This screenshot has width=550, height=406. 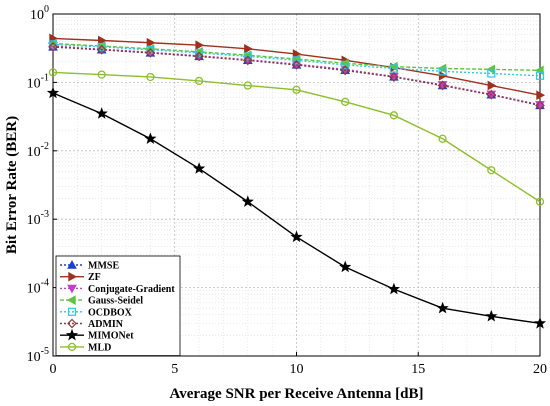 What do you see at coordinates (38, 218) in the screenshot?
I see `y-tick-label: 10⁻³` at bounding box center [38, 218].